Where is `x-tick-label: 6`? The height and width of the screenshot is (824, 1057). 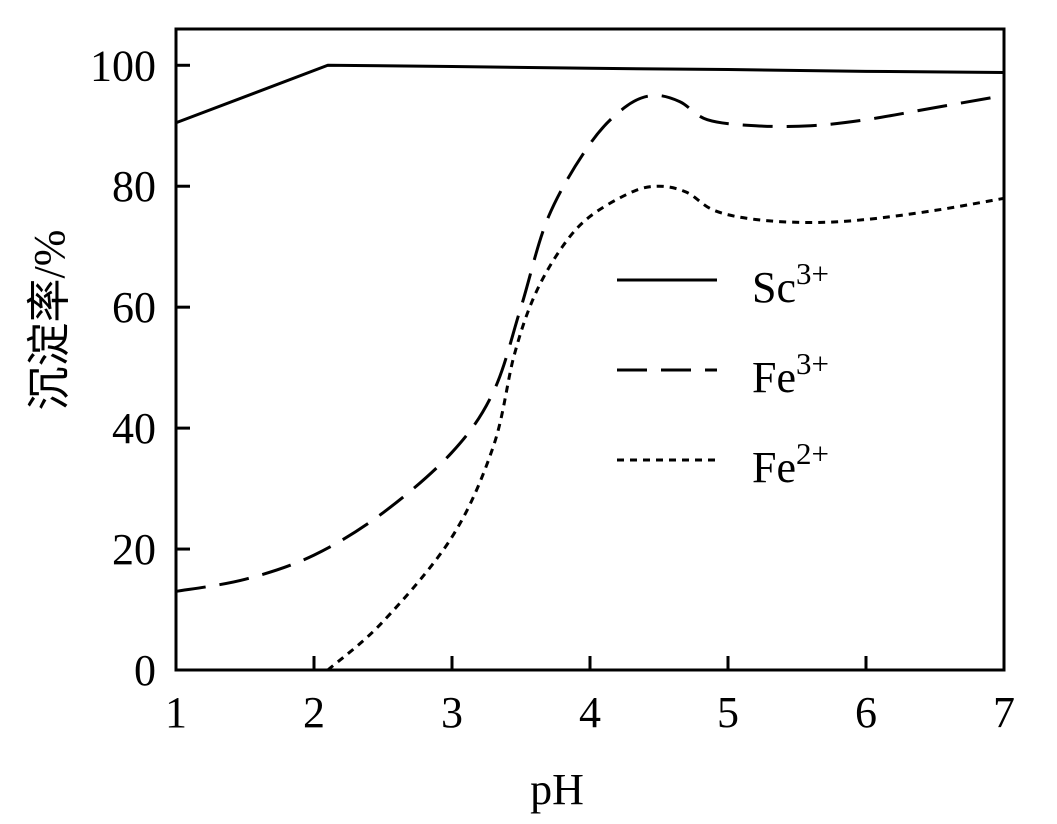 x-tick-label: 6 is located at coordinates (866, 712).